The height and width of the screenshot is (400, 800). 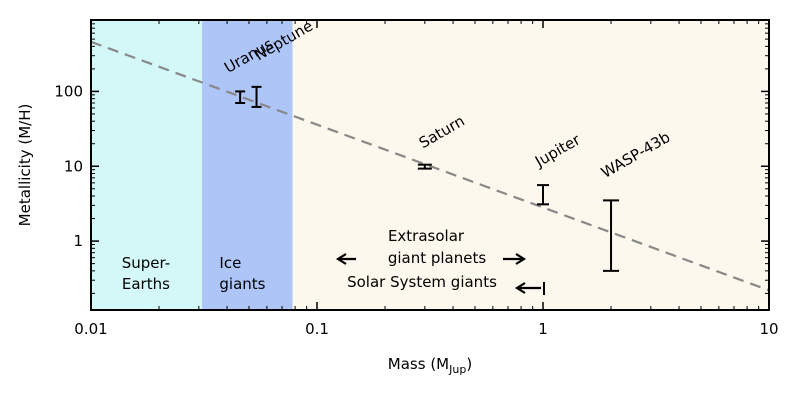 What do you see at coordinates (78, 241) in the screenshot?
I see `y-tick-label: 1` at bounding box center [78, 241].